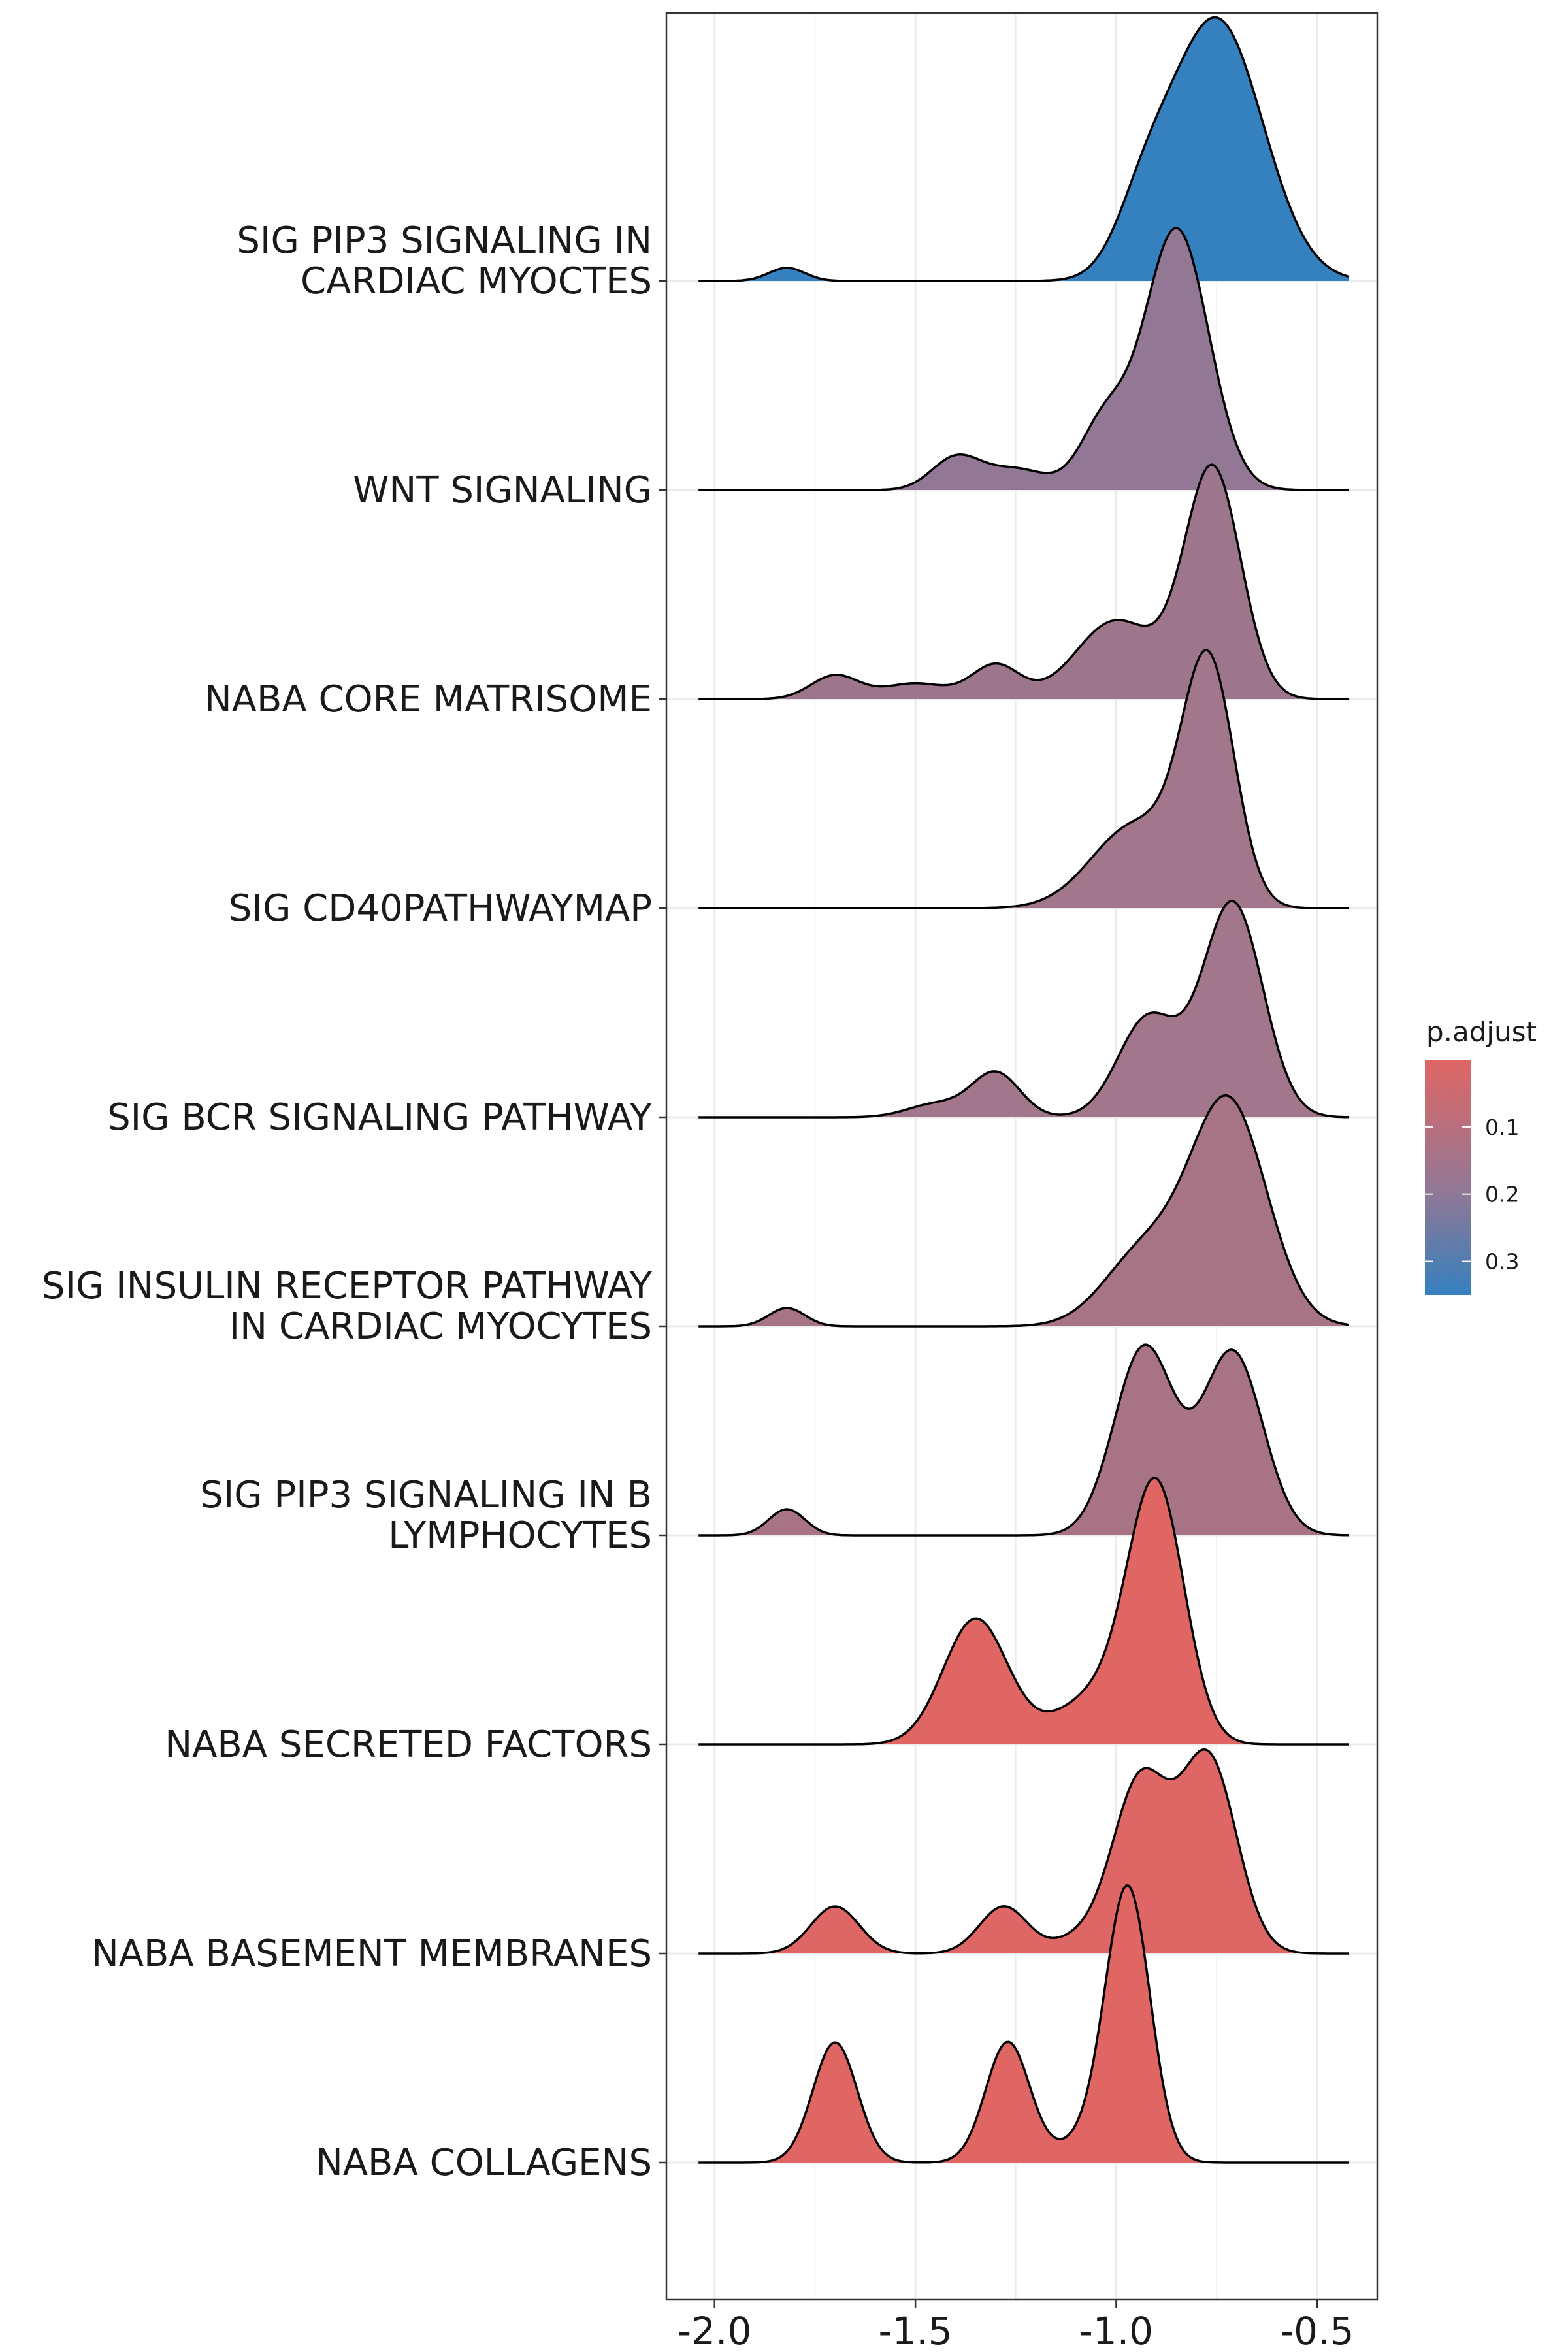 The height and width of the screenshot is (2352, 1568). I want to click on y-tick-label: SIG BCR SIGNALING PATHWAY, so click(380, 1117).